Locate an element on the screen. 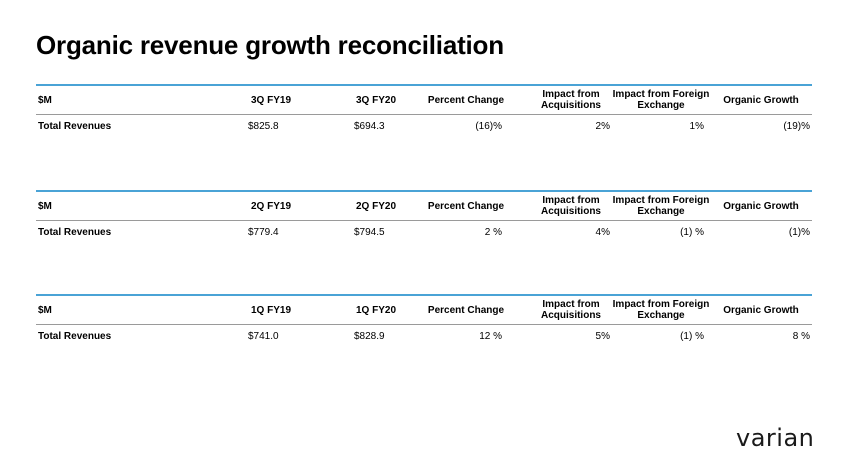  acquisitions-value: 2% is located at coordinates (602, 126).